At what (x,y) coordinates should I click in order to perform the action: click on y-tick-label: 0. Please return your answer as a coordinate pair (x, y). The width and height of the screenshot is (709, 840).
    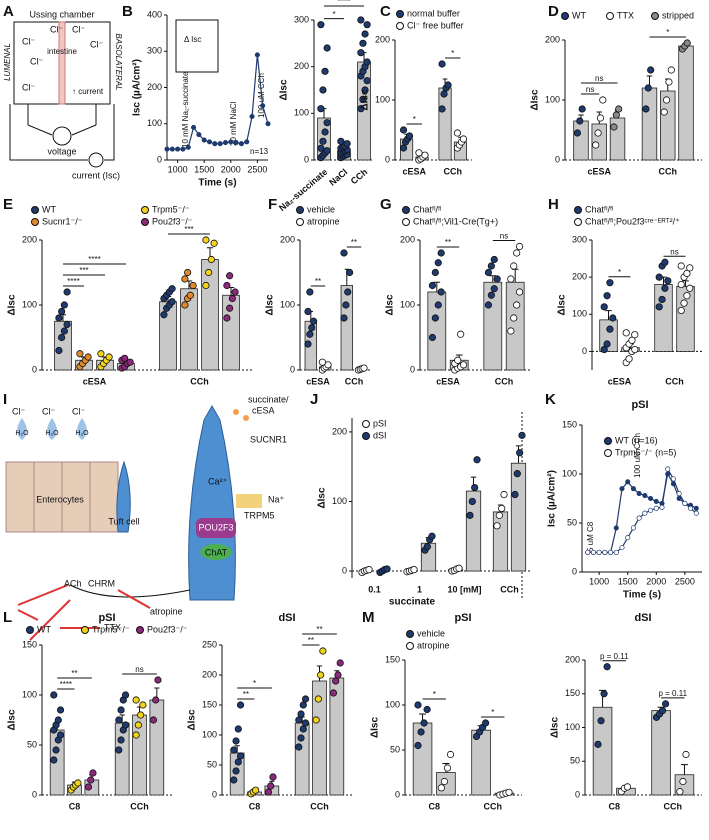
    Looking at the image, I should click on (159, 159).